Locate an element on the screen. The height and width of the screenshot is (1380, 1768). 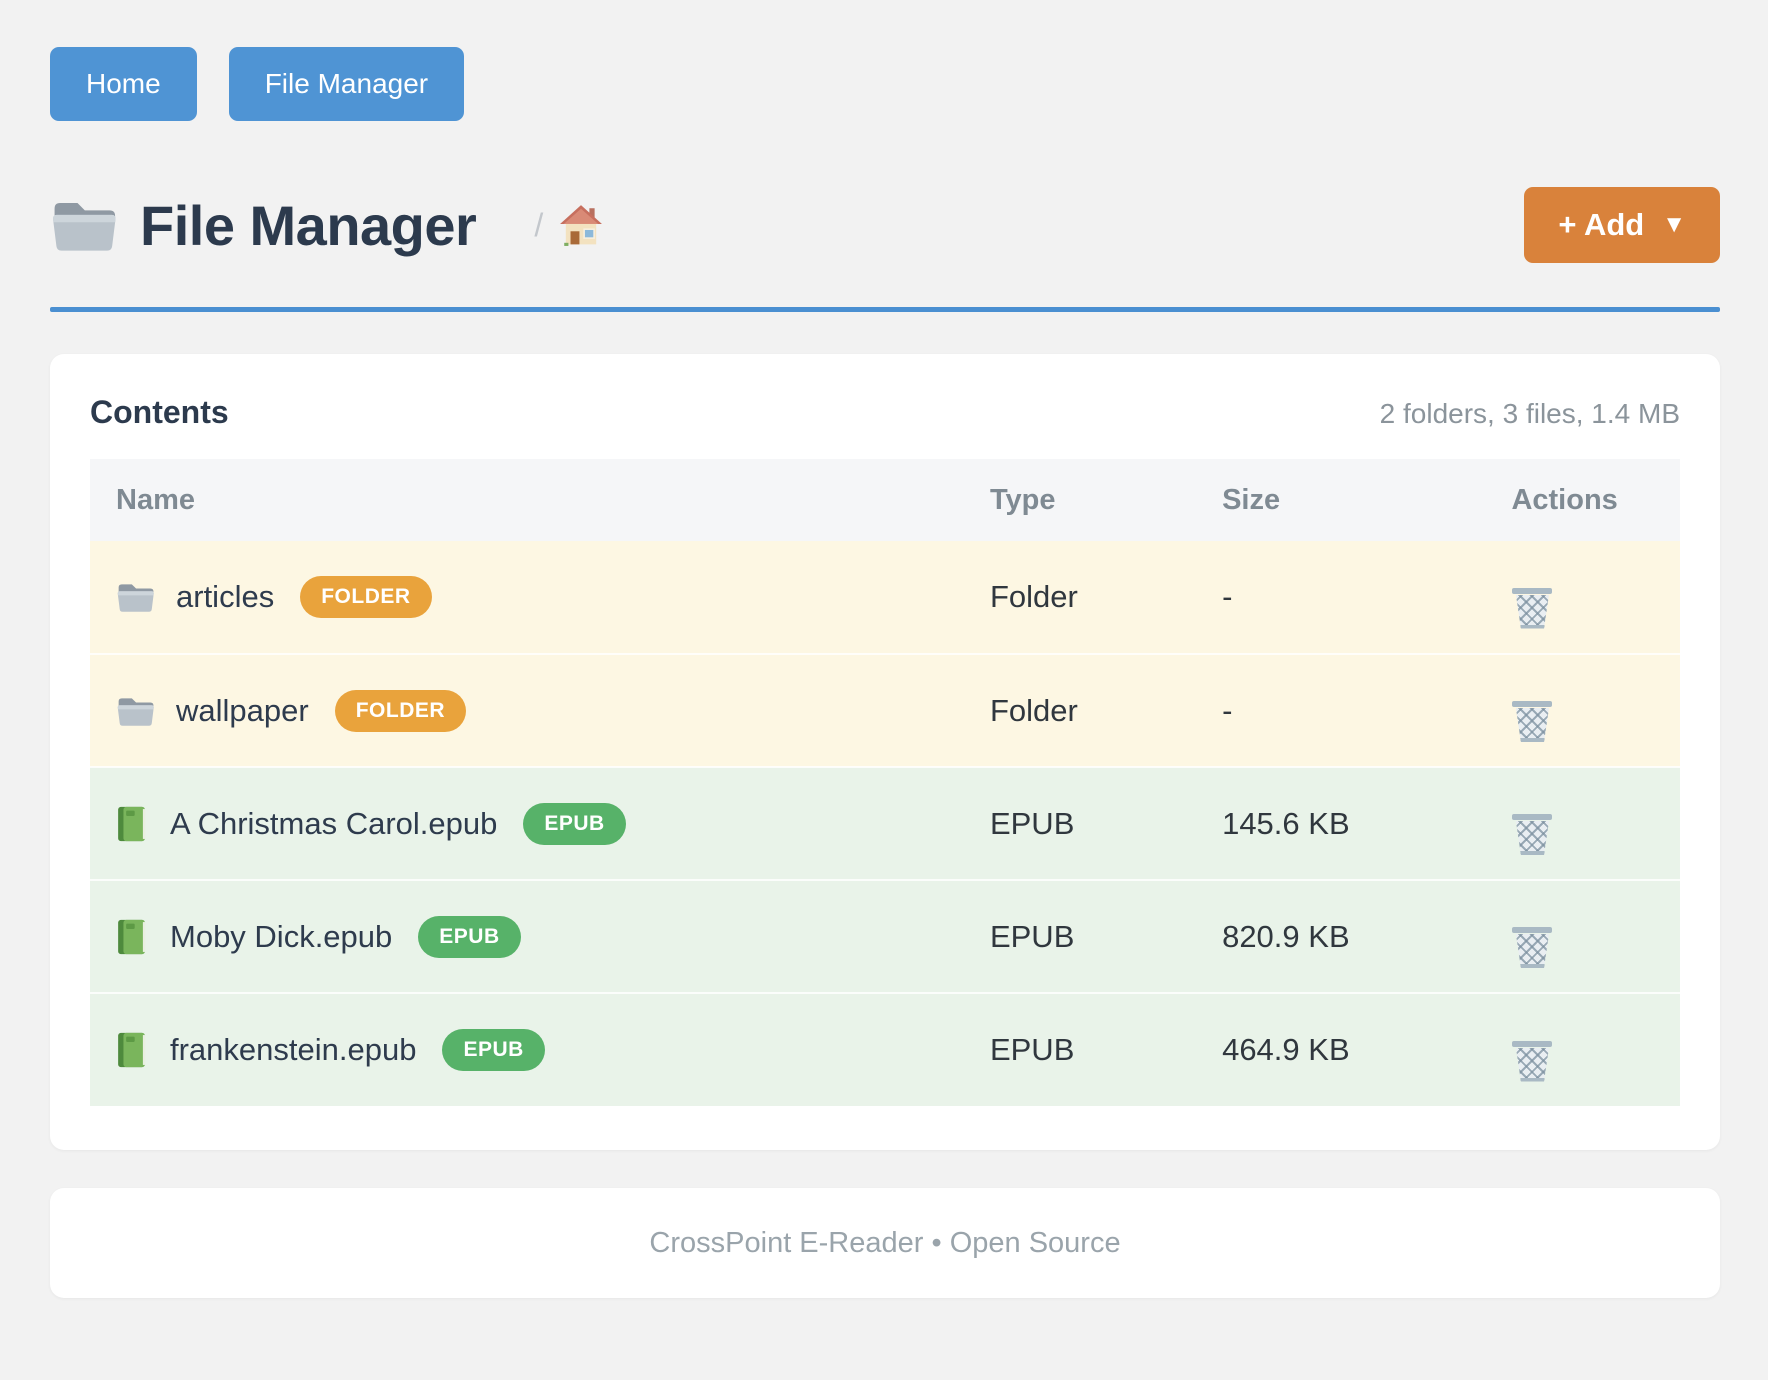
add-button: + Add ▼ is located at coordinates (1622, 225).